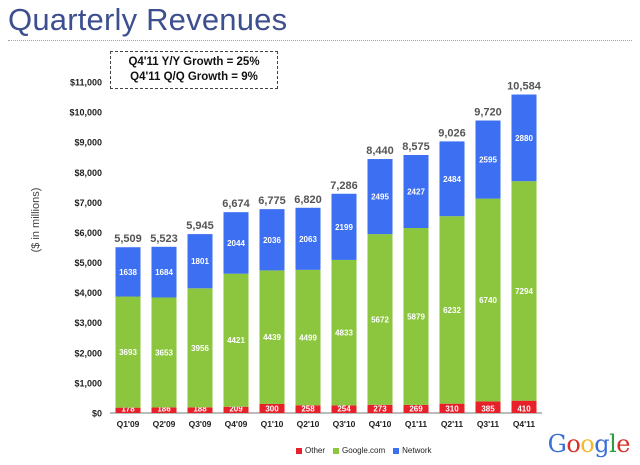  Describe the element at coordinates (364, 450) in the screenshot. I see `legend-label-google: Google.com` at that location.